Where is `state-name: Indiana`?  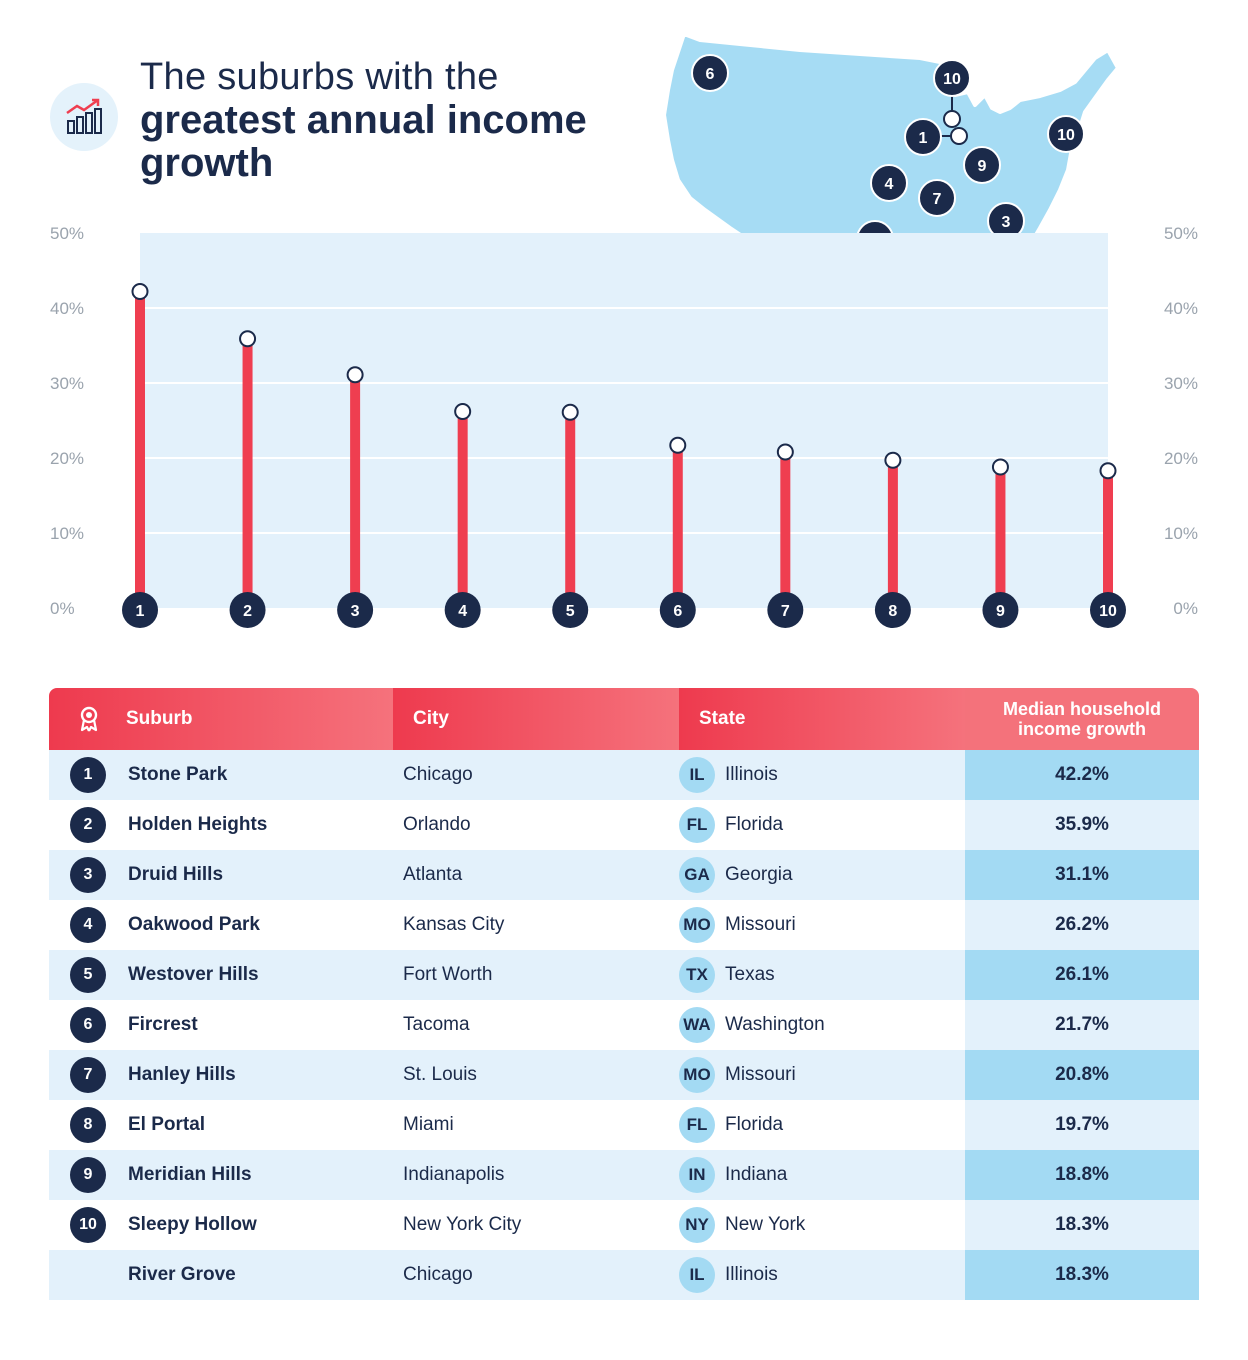
state-name: Indiana is located at coordinates (756, 1174).